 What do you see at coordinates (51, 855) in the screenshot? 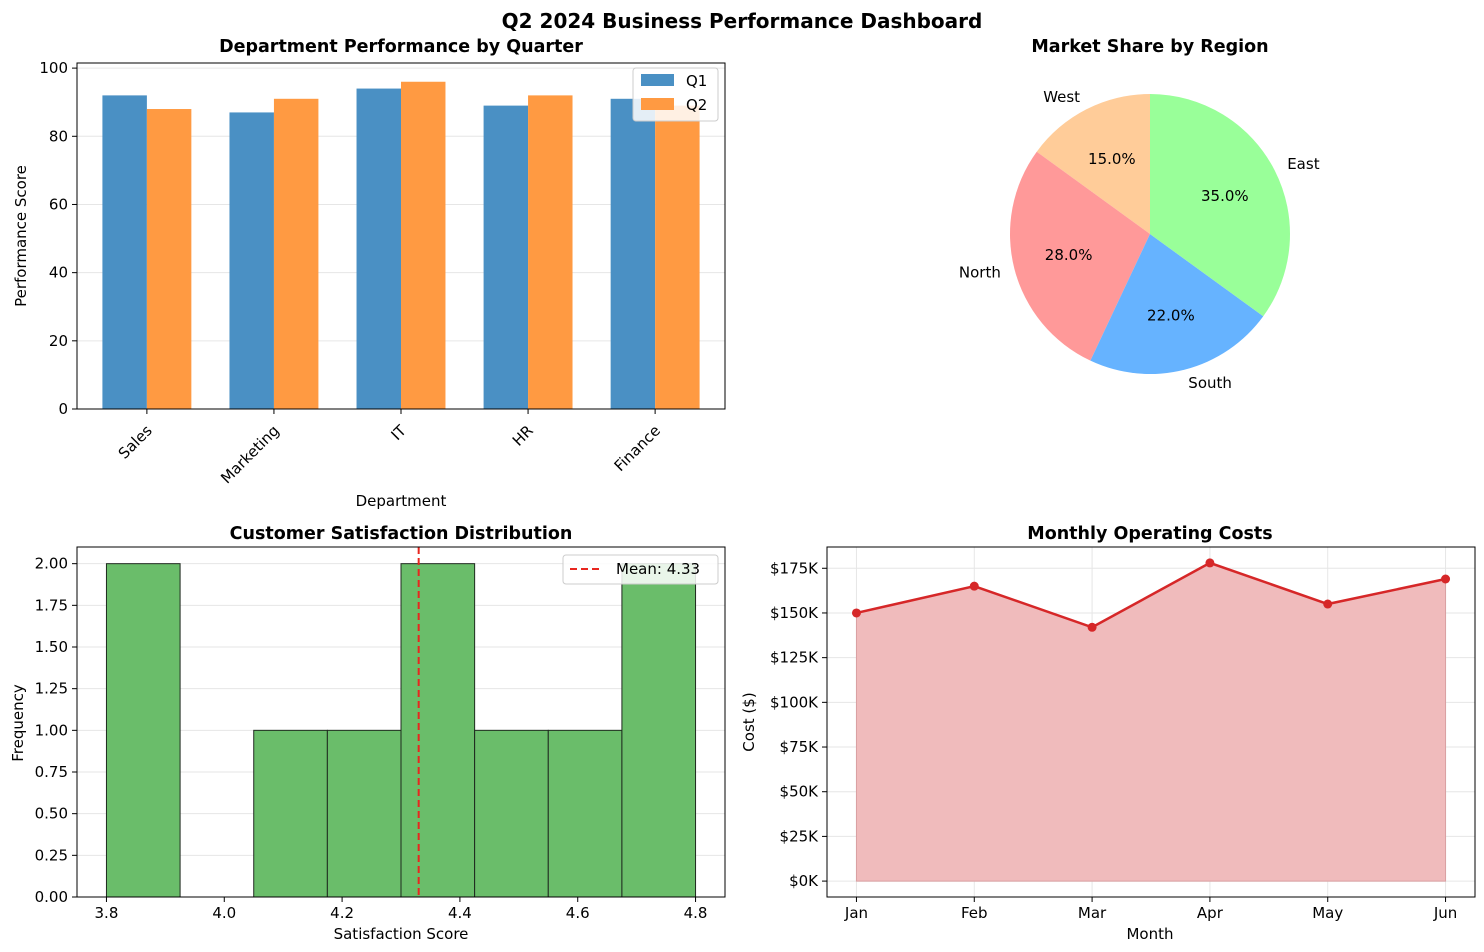
I see `y-tick-label: 0.25` at bounding box center [51, 855].